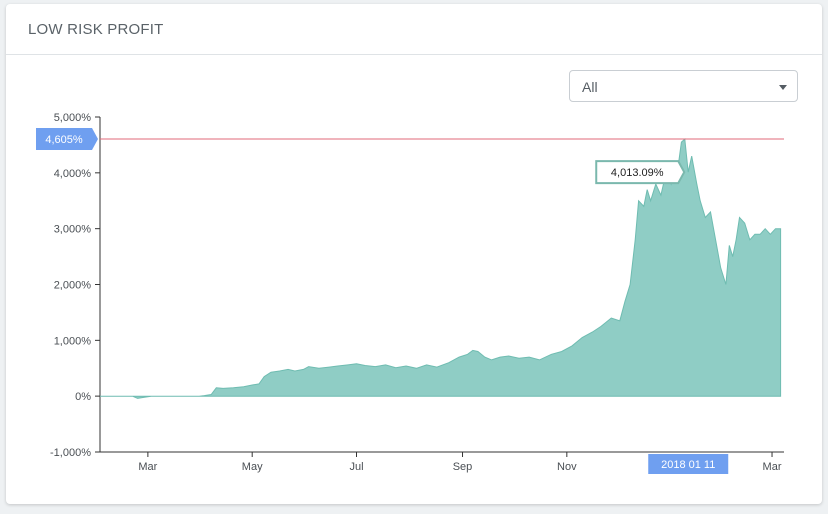  Describe the element at coordinates (783, 87) in the screenshot. I see `chevron-down-icon` at that location.